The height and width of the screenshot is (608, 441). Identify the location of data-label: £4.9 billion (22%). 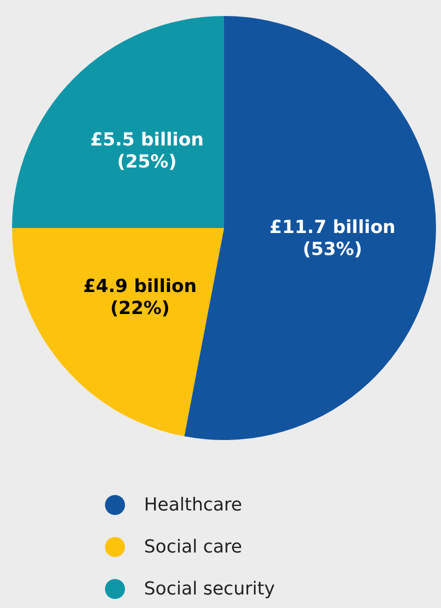
(140, 297).